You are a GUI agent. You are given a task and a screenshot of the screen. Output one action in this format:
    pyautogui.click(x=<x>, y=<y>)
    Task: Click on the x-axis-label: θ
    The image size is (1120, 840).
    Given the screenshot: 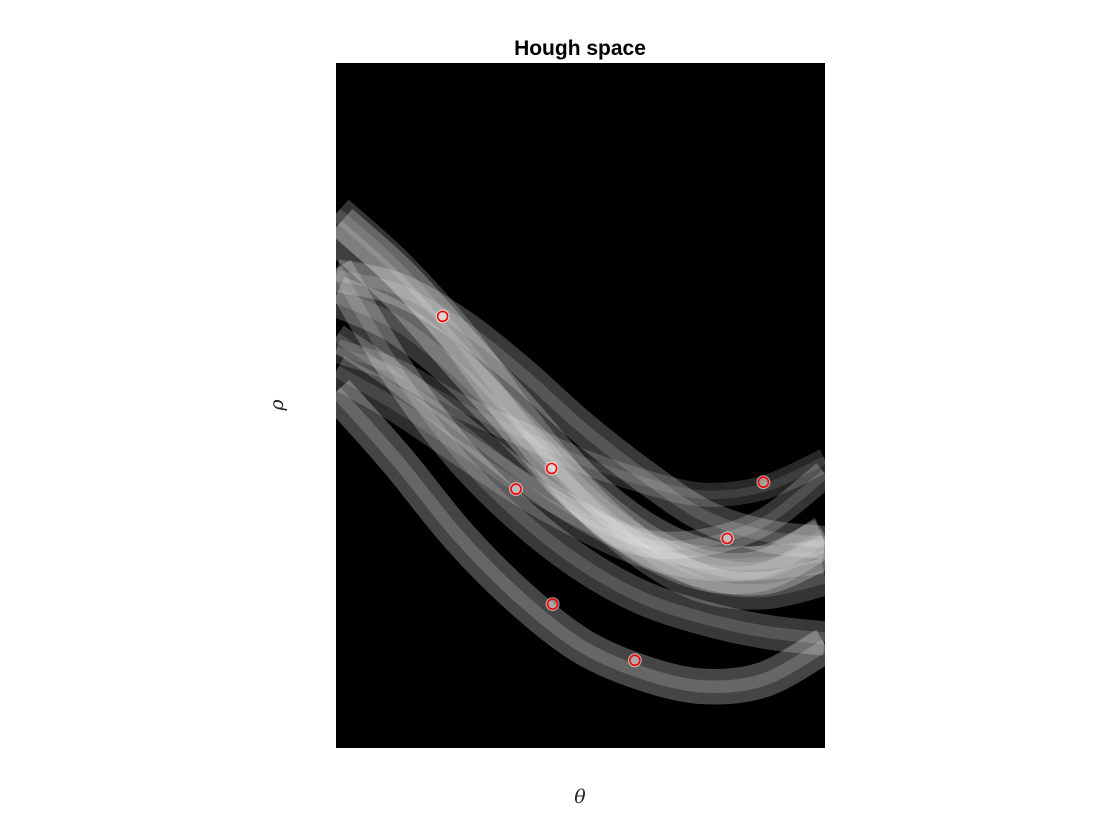 What is the action you would take?
    pyautogui.click(x=580, y=797)
    